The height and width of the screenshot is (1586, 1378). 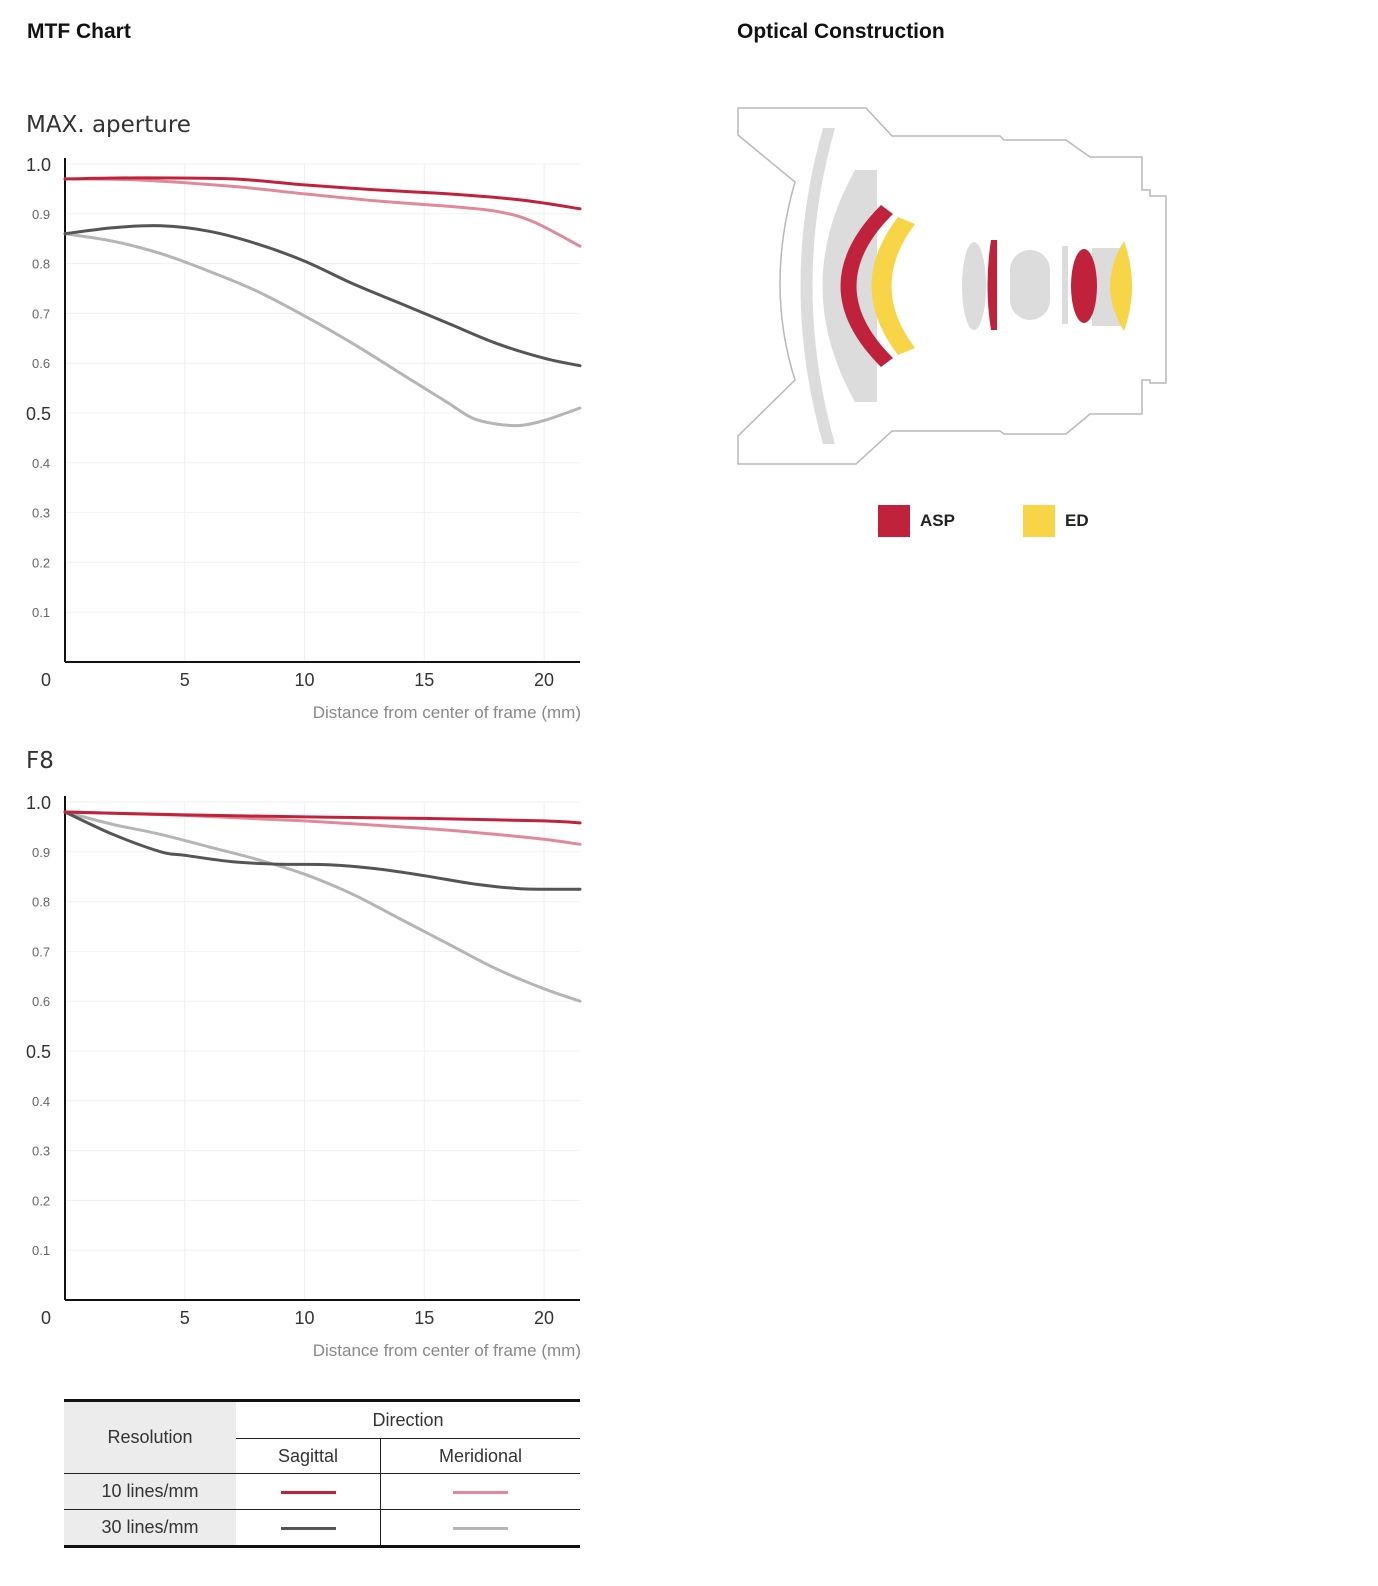 I want to click on meridional-30-line-swatch, so click(x=481, y=1528).